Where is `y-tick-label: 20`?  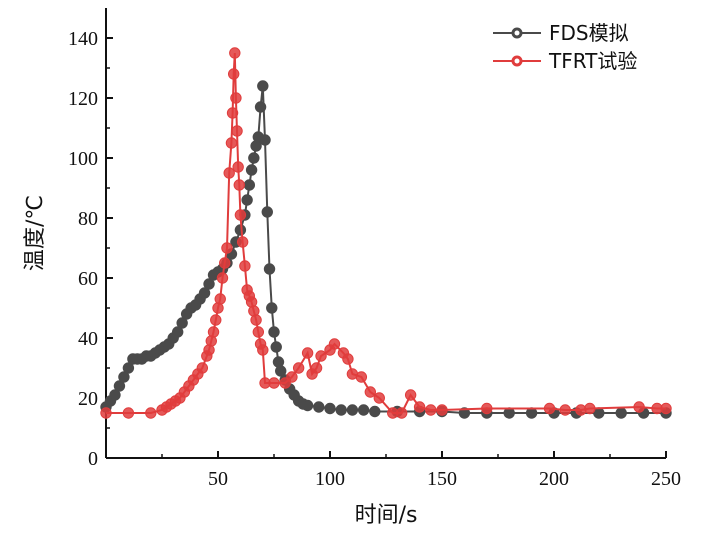
y-tick-label: 20 is located at coordinates (88, 399).